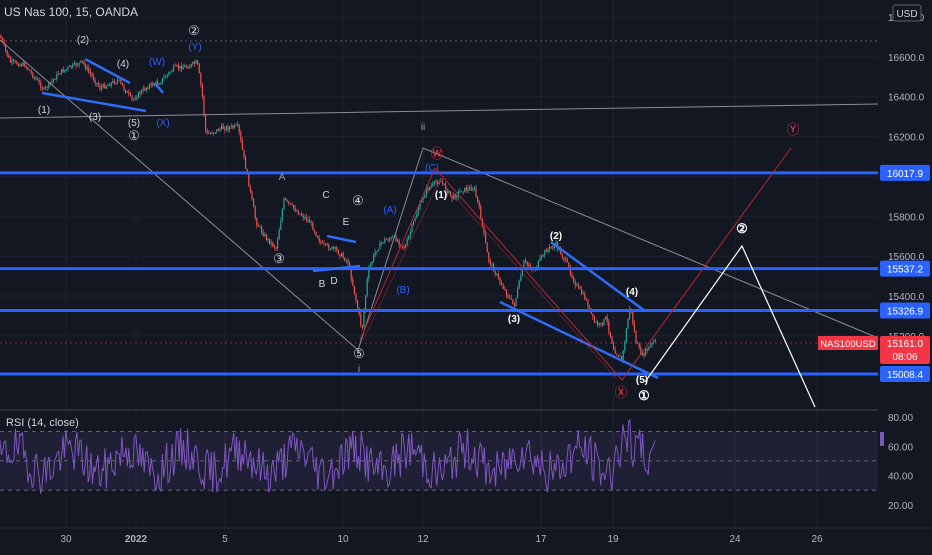 Image resolution: width=932 pixels, height=555 pixels. I want to click on time-tick-label: 19, so click(613, 539).